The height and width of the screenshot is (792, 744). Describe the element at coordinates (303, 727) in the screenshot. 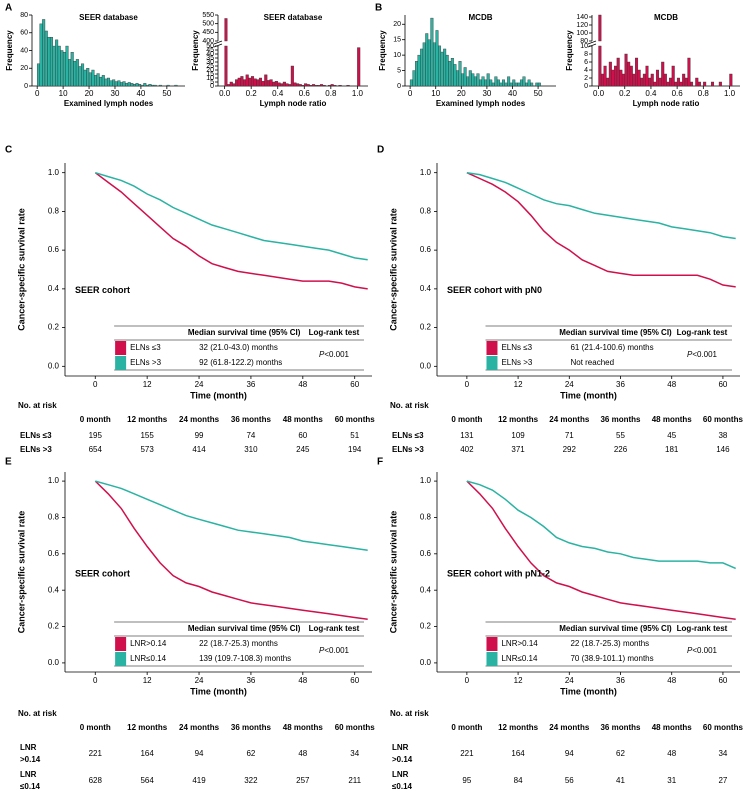

I see `risk-column: 48 months` at that location.